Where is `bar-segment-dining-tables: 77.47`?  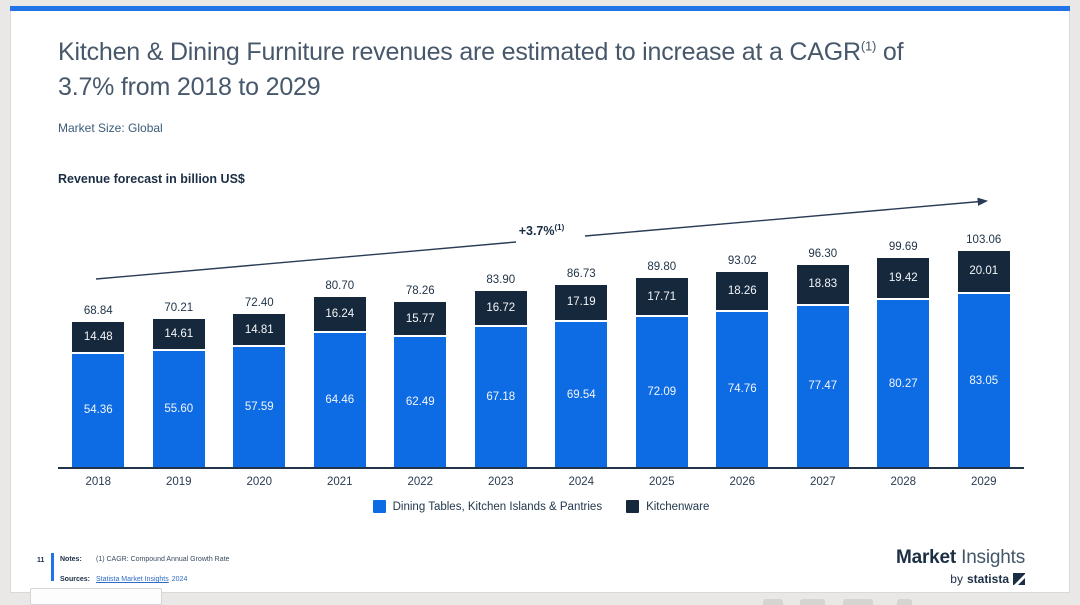
bar-segment-dining-tables: 77.47 is located at coordinates (822, 386).